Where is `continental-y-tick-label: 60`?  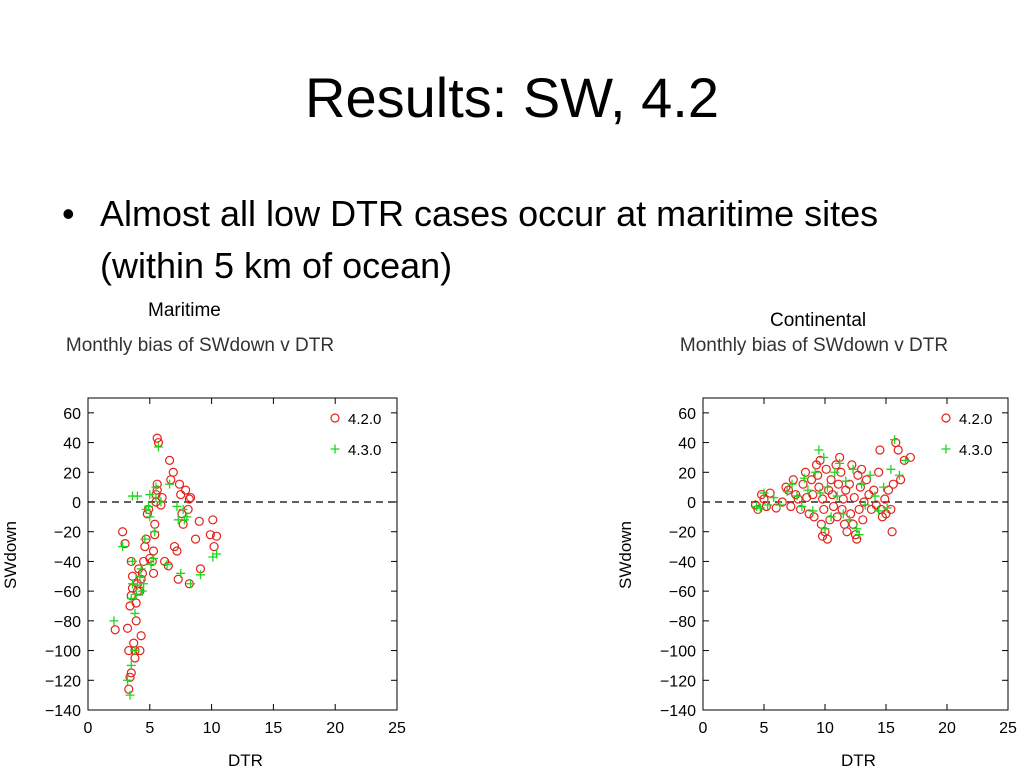 continental-y-tick-label: 60 is located at coordinates (687, 414).